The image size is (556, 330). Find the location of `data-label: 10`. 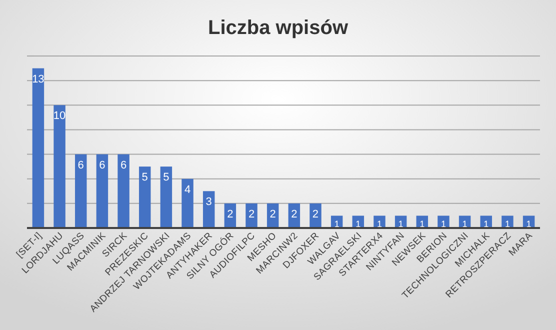

data-label: 10 is located at coordinates (59, 116).